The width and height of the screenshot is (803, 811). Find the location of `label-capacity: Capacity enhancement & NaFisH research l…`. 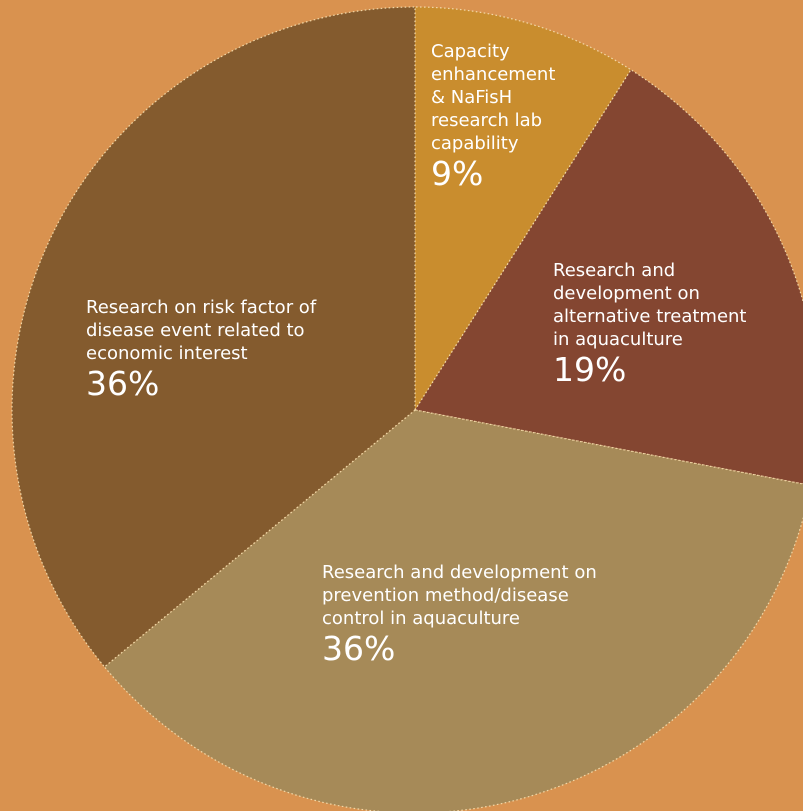

label-capacity: Capacity enhancement & NaFisH research l… is located at coordinates (493, 116).